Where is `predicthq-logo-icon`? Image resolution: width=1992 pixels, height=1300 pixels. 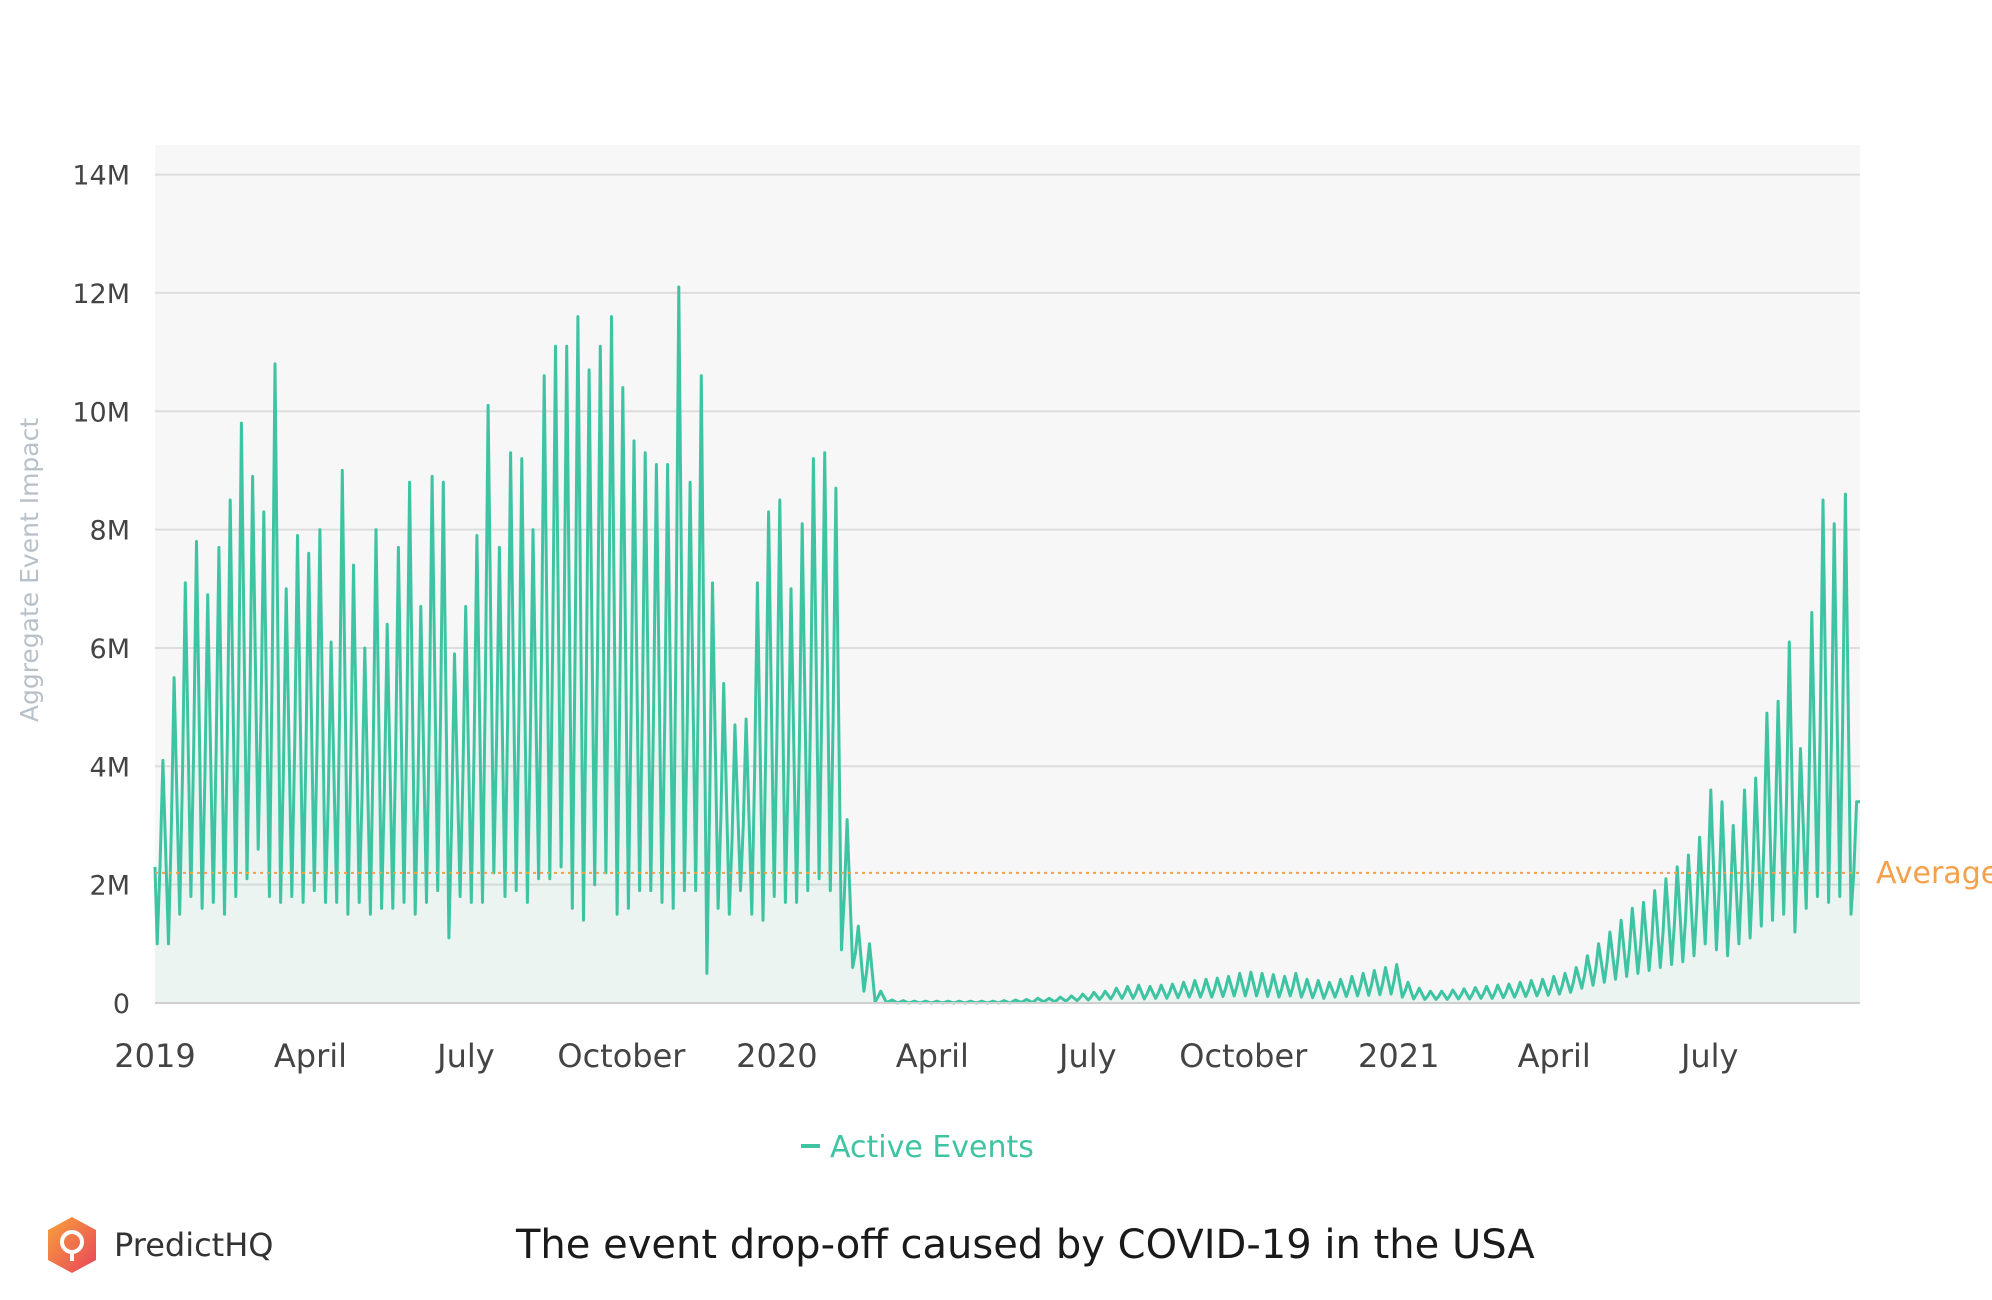
predicthq-logo-icon is located at coordinates (72, 1245).